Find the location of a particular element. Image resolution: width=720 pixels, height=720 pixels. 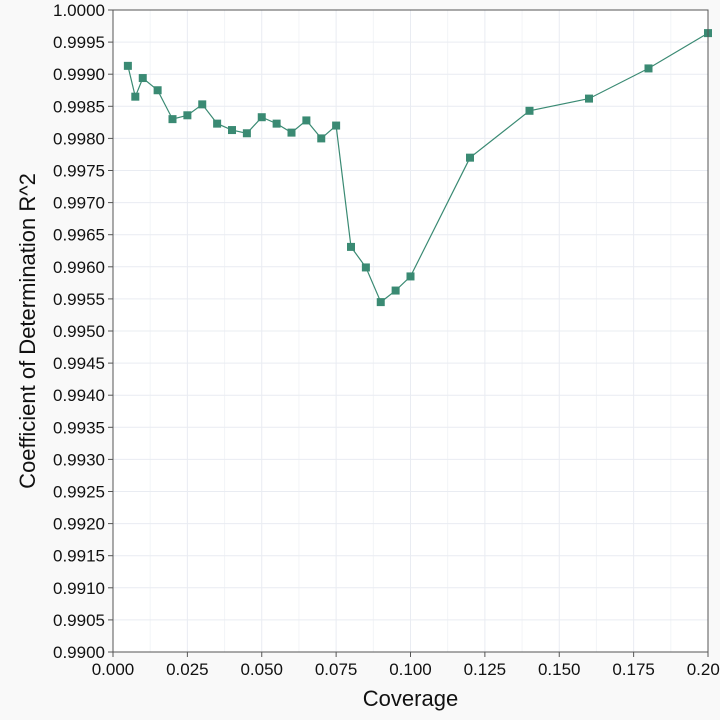

x-tick-label: 0.075 is located at coordinates (336, 669).